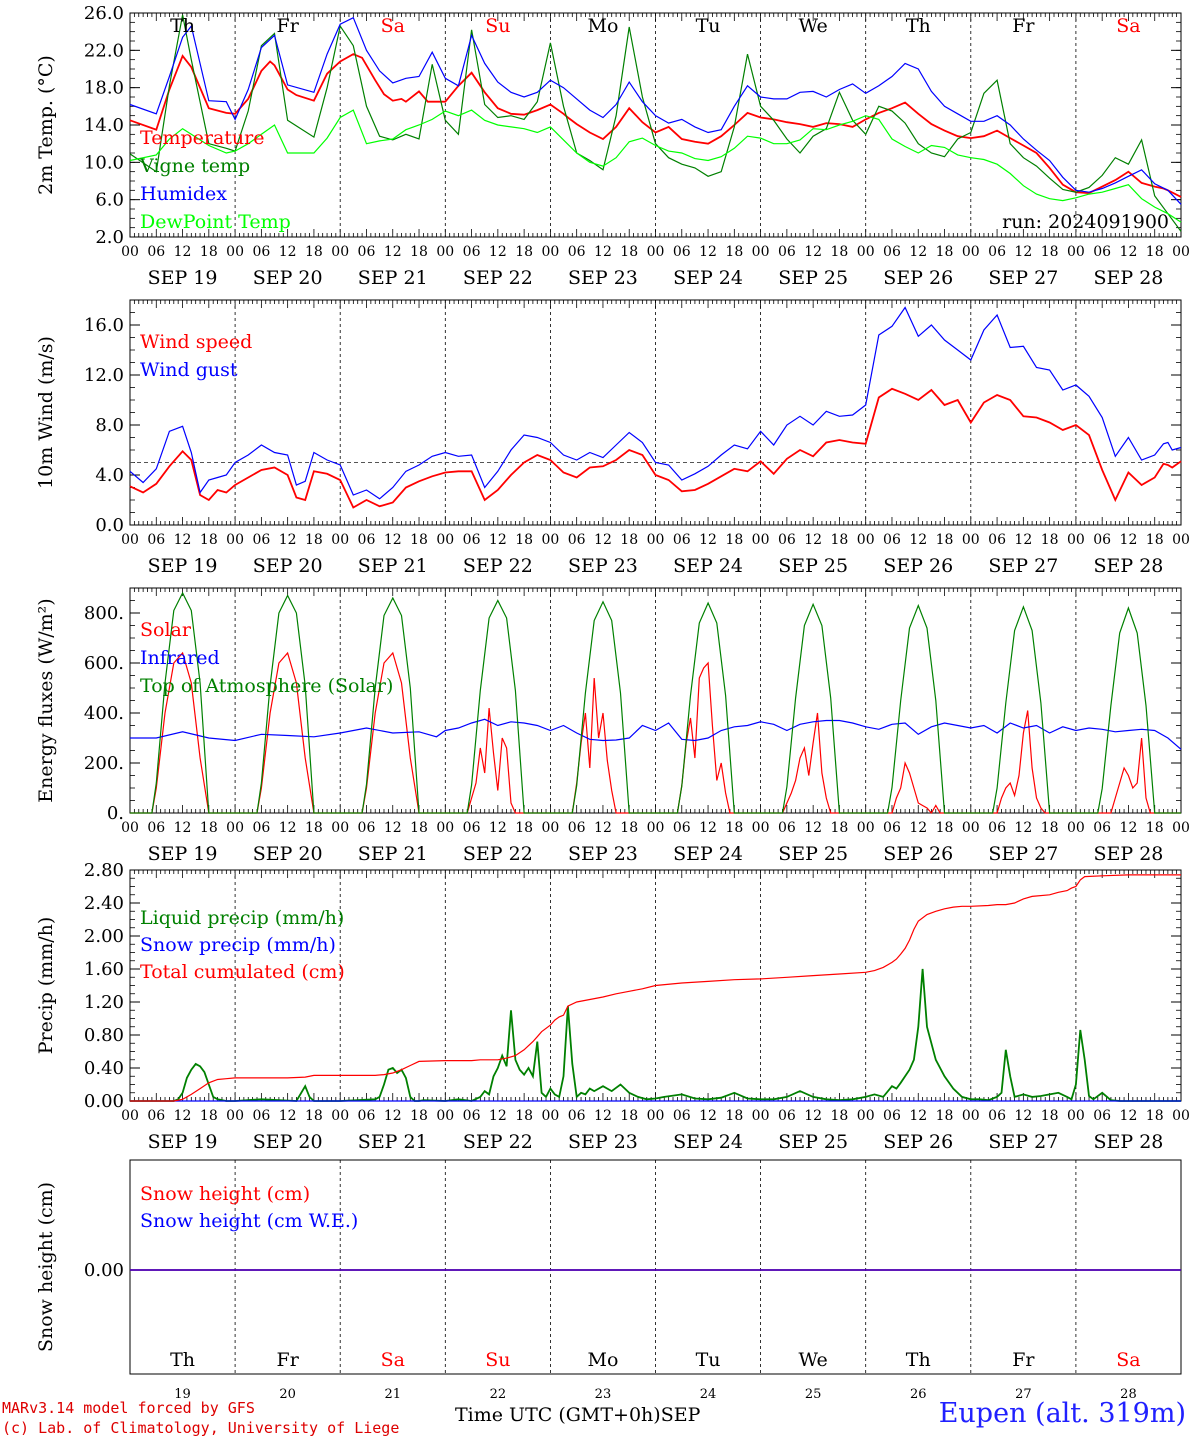  Describe the element at coordinates (1085, 222) in the screenshot. I see `run-annotation: run: 2024091900` at that location.